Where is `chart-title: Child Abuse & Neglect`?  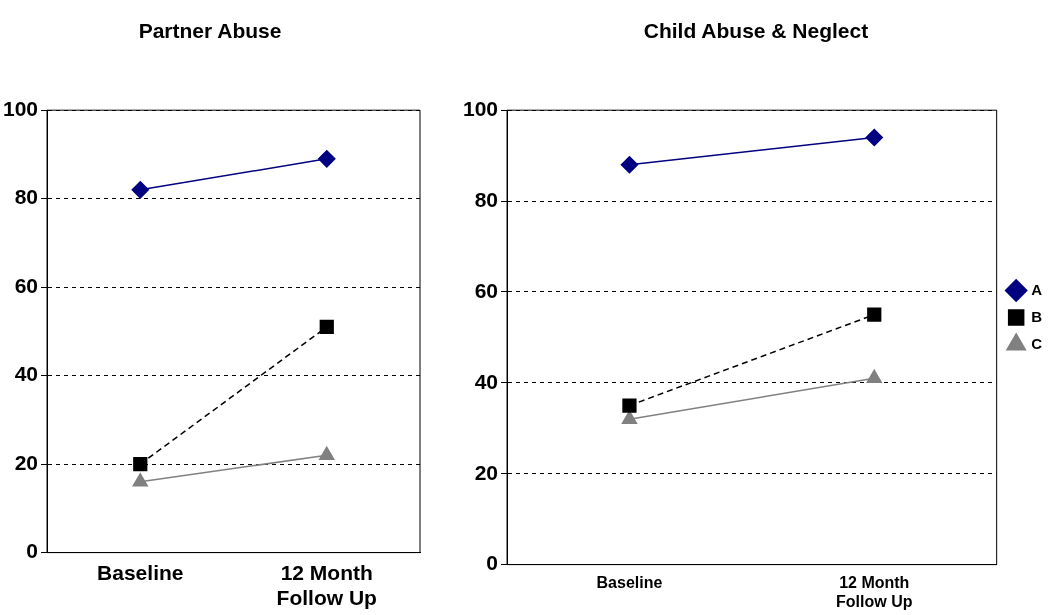
chart-title: Child Abuse & Neglect is located at coordinates (756, 31).